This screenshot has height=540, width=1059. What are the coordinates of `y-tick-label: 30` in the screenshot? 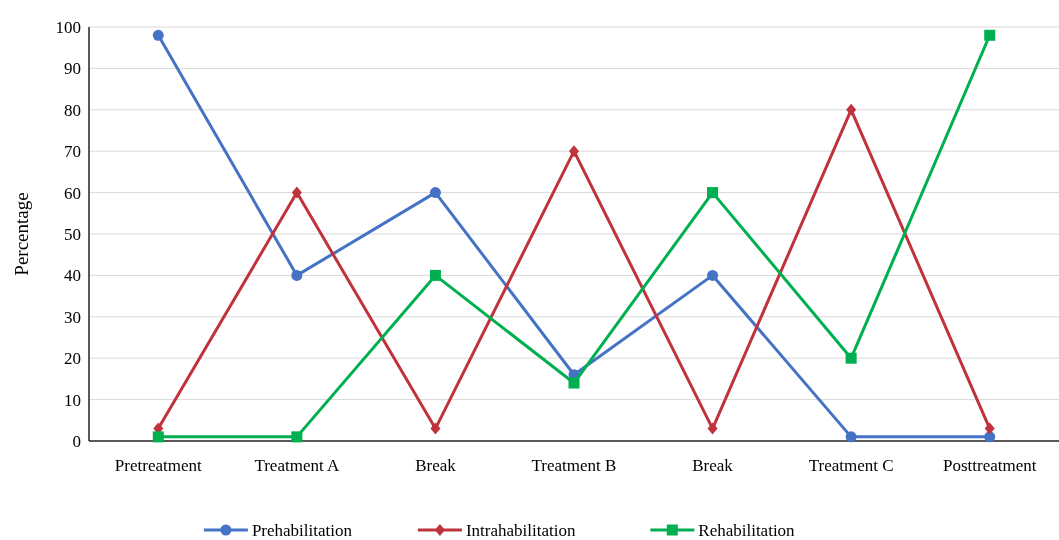 It's located at (72, 317).